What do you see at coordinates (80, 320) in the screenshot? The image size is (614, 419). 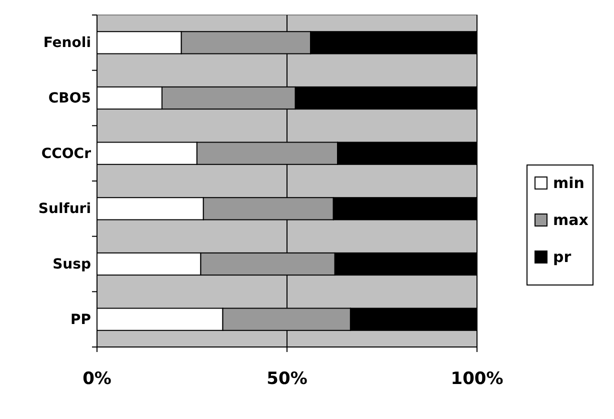 I see `y-tick-label: PP` at bounding box center [80, 320].